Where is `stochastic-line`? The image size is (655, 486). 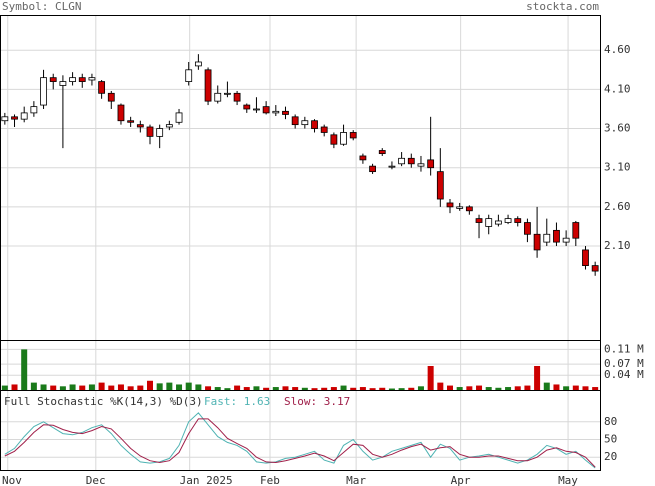 stochastic-line is located at coordinates (300, 443).